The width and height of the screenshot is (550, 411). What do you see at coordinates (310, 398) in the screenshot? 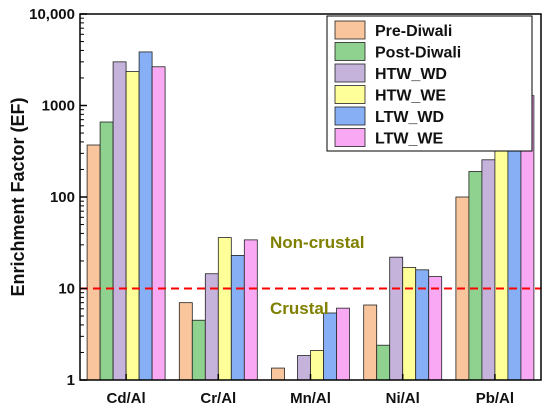
I see `x-tick-label: Mn/Al` at bounding box center [310, 398].